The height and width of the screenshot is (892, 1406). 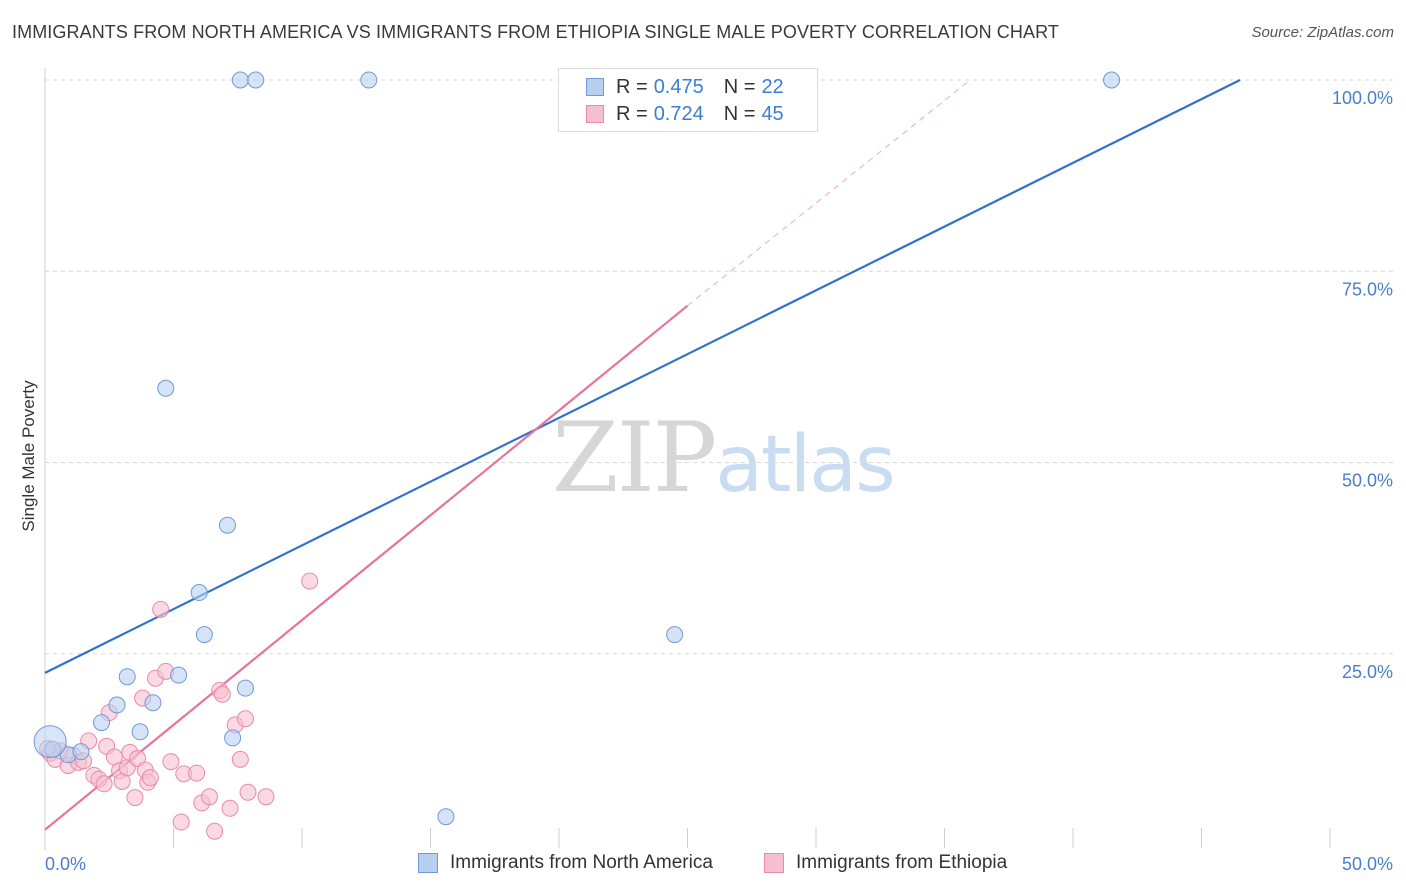 What do you see at coordinates (678, 86) in the screenshot?
I see `legend-r-value: 0.475` at bounding box center [678, 86].